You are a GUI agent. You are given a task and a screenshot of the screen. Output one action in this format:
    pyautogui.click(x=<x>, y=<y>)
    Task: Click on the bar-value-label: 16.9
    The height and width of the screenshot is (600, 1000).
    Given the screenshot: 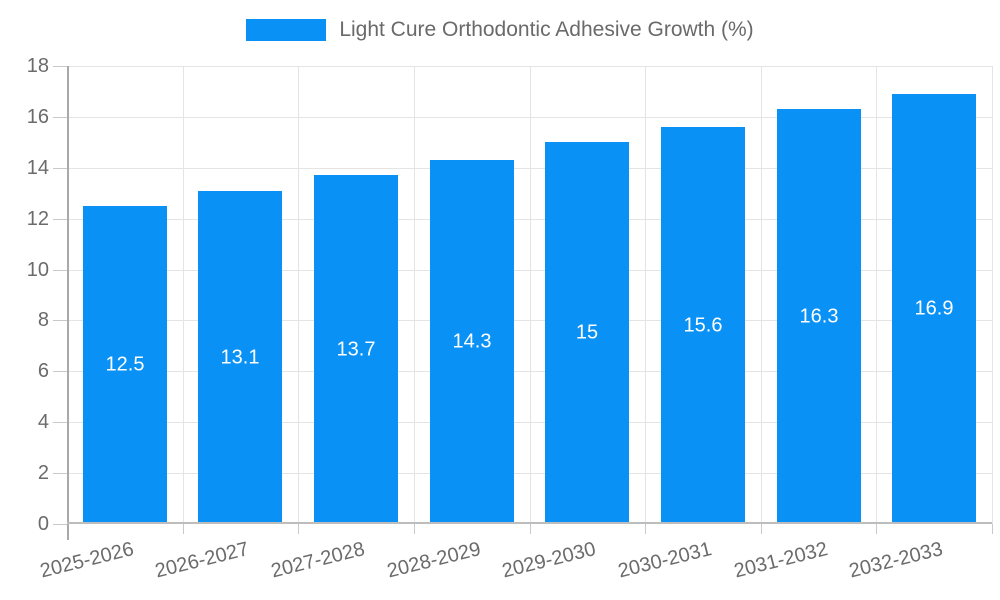 What is the action you would take?
    pyautogui.click(x=934, y=308)
    